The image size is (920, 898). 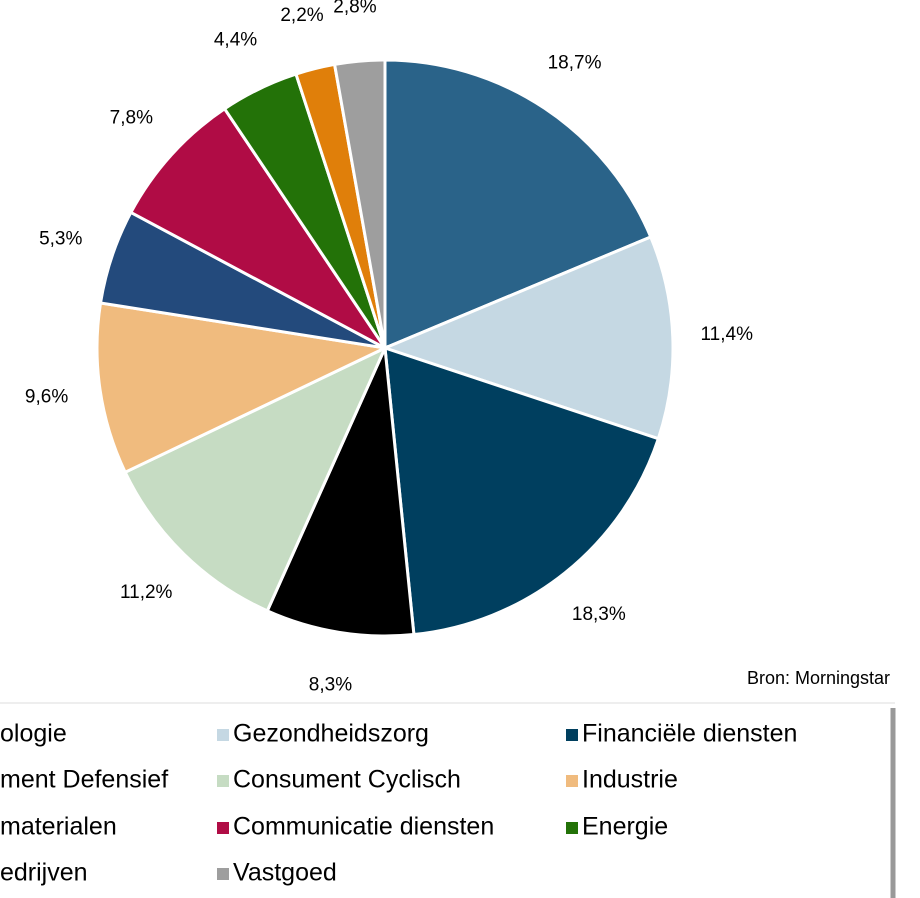 I want to click on legend-label: Gezondheidszorg, so click(x=331, y=734).